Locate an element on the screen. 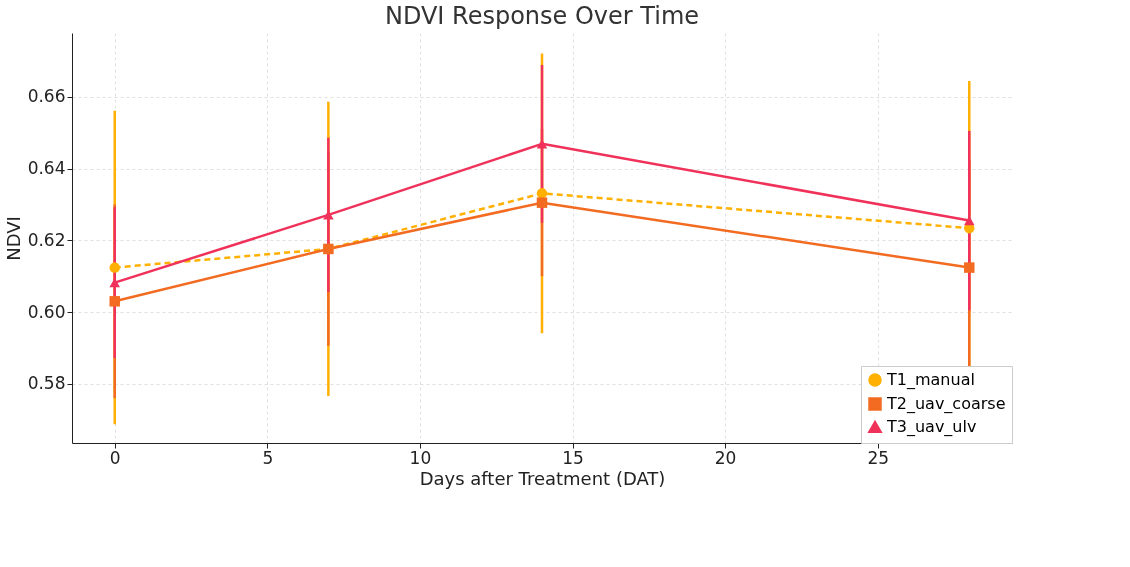 This screenshot has height=567, width=1130. y-tick-label: 0.64 is located at coordinates (46, 168).